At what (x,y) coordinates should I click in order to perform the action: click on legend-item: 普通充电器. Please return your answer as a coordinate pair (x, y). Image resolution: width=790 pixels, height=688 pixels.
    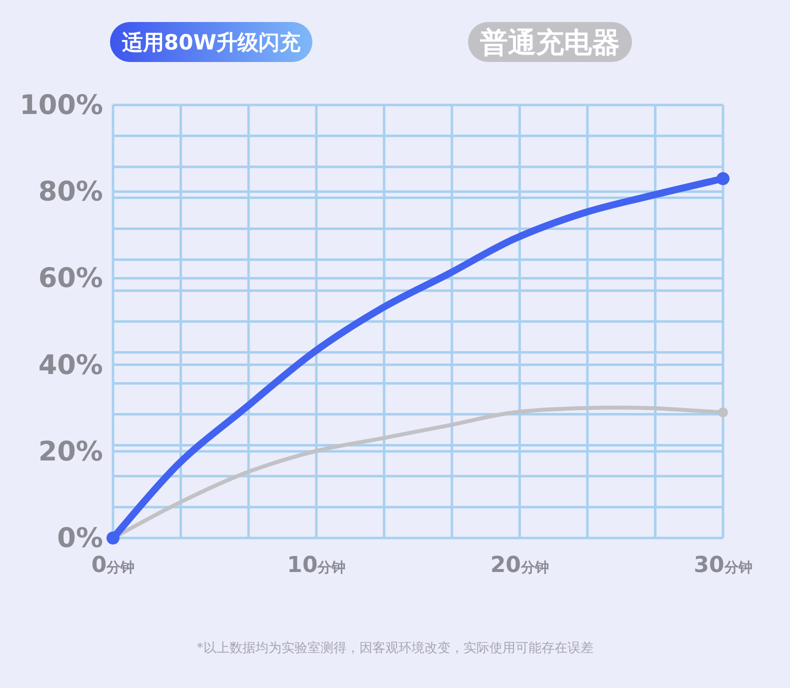
    Looking at the image, I should click on (550, 42).